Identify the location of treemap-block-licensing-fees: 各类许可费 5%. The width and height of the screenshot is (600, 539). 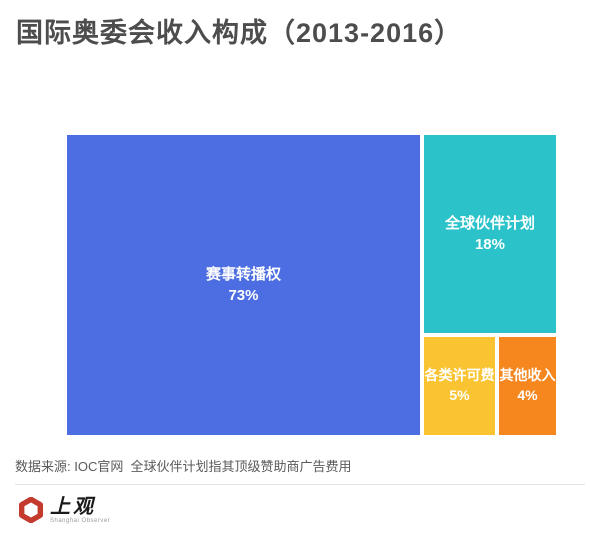
(459, 386).